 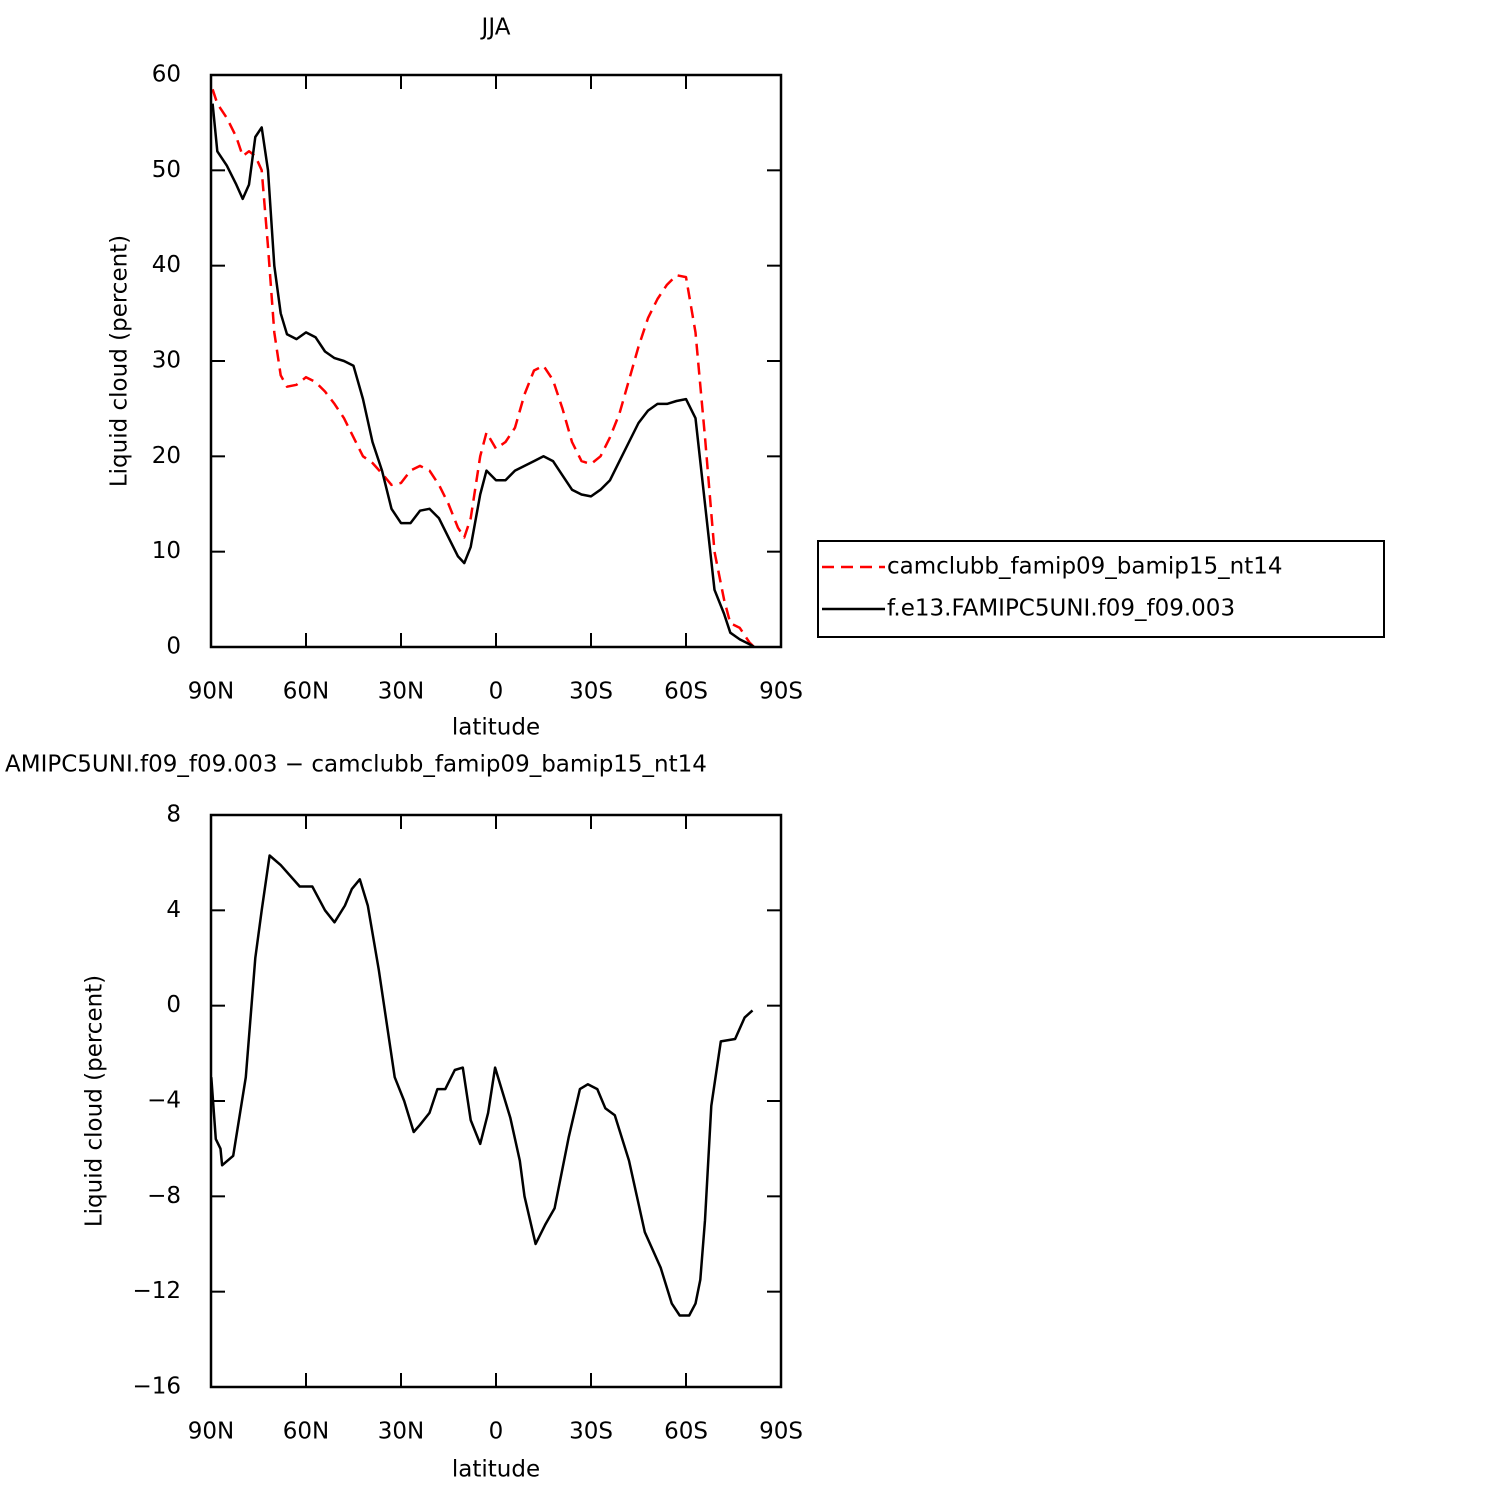 I want to click on legend-box, so click(x=1101, y=589).